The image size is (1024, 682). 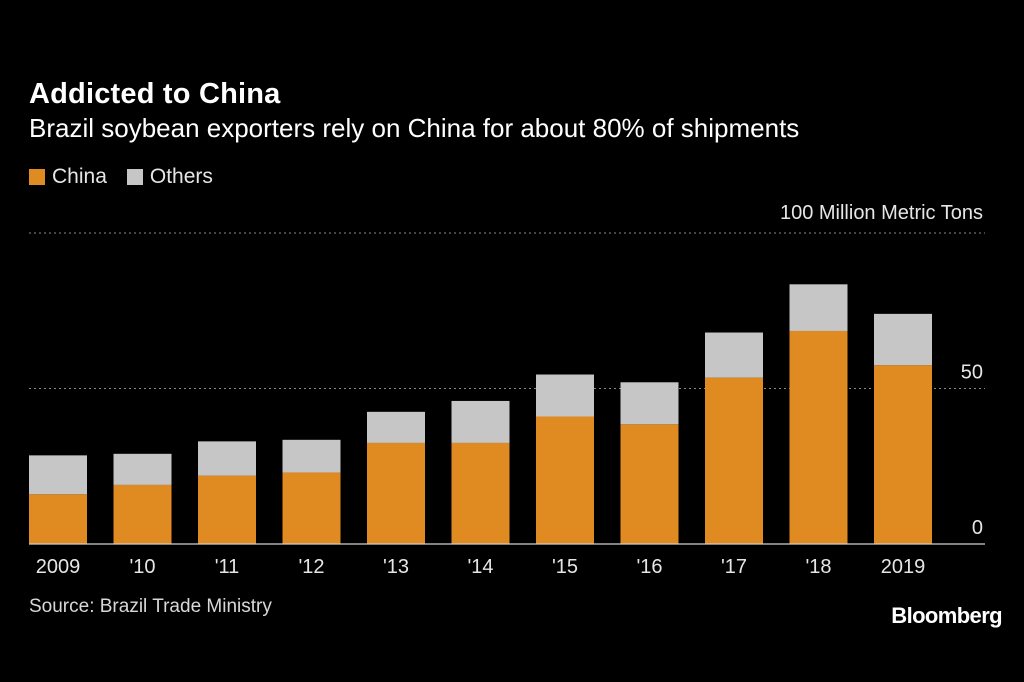 What do you see at coordinates (977, 528) in the screenshot?
I see `y-tick-label: 0` at bounding box center [977, 528].